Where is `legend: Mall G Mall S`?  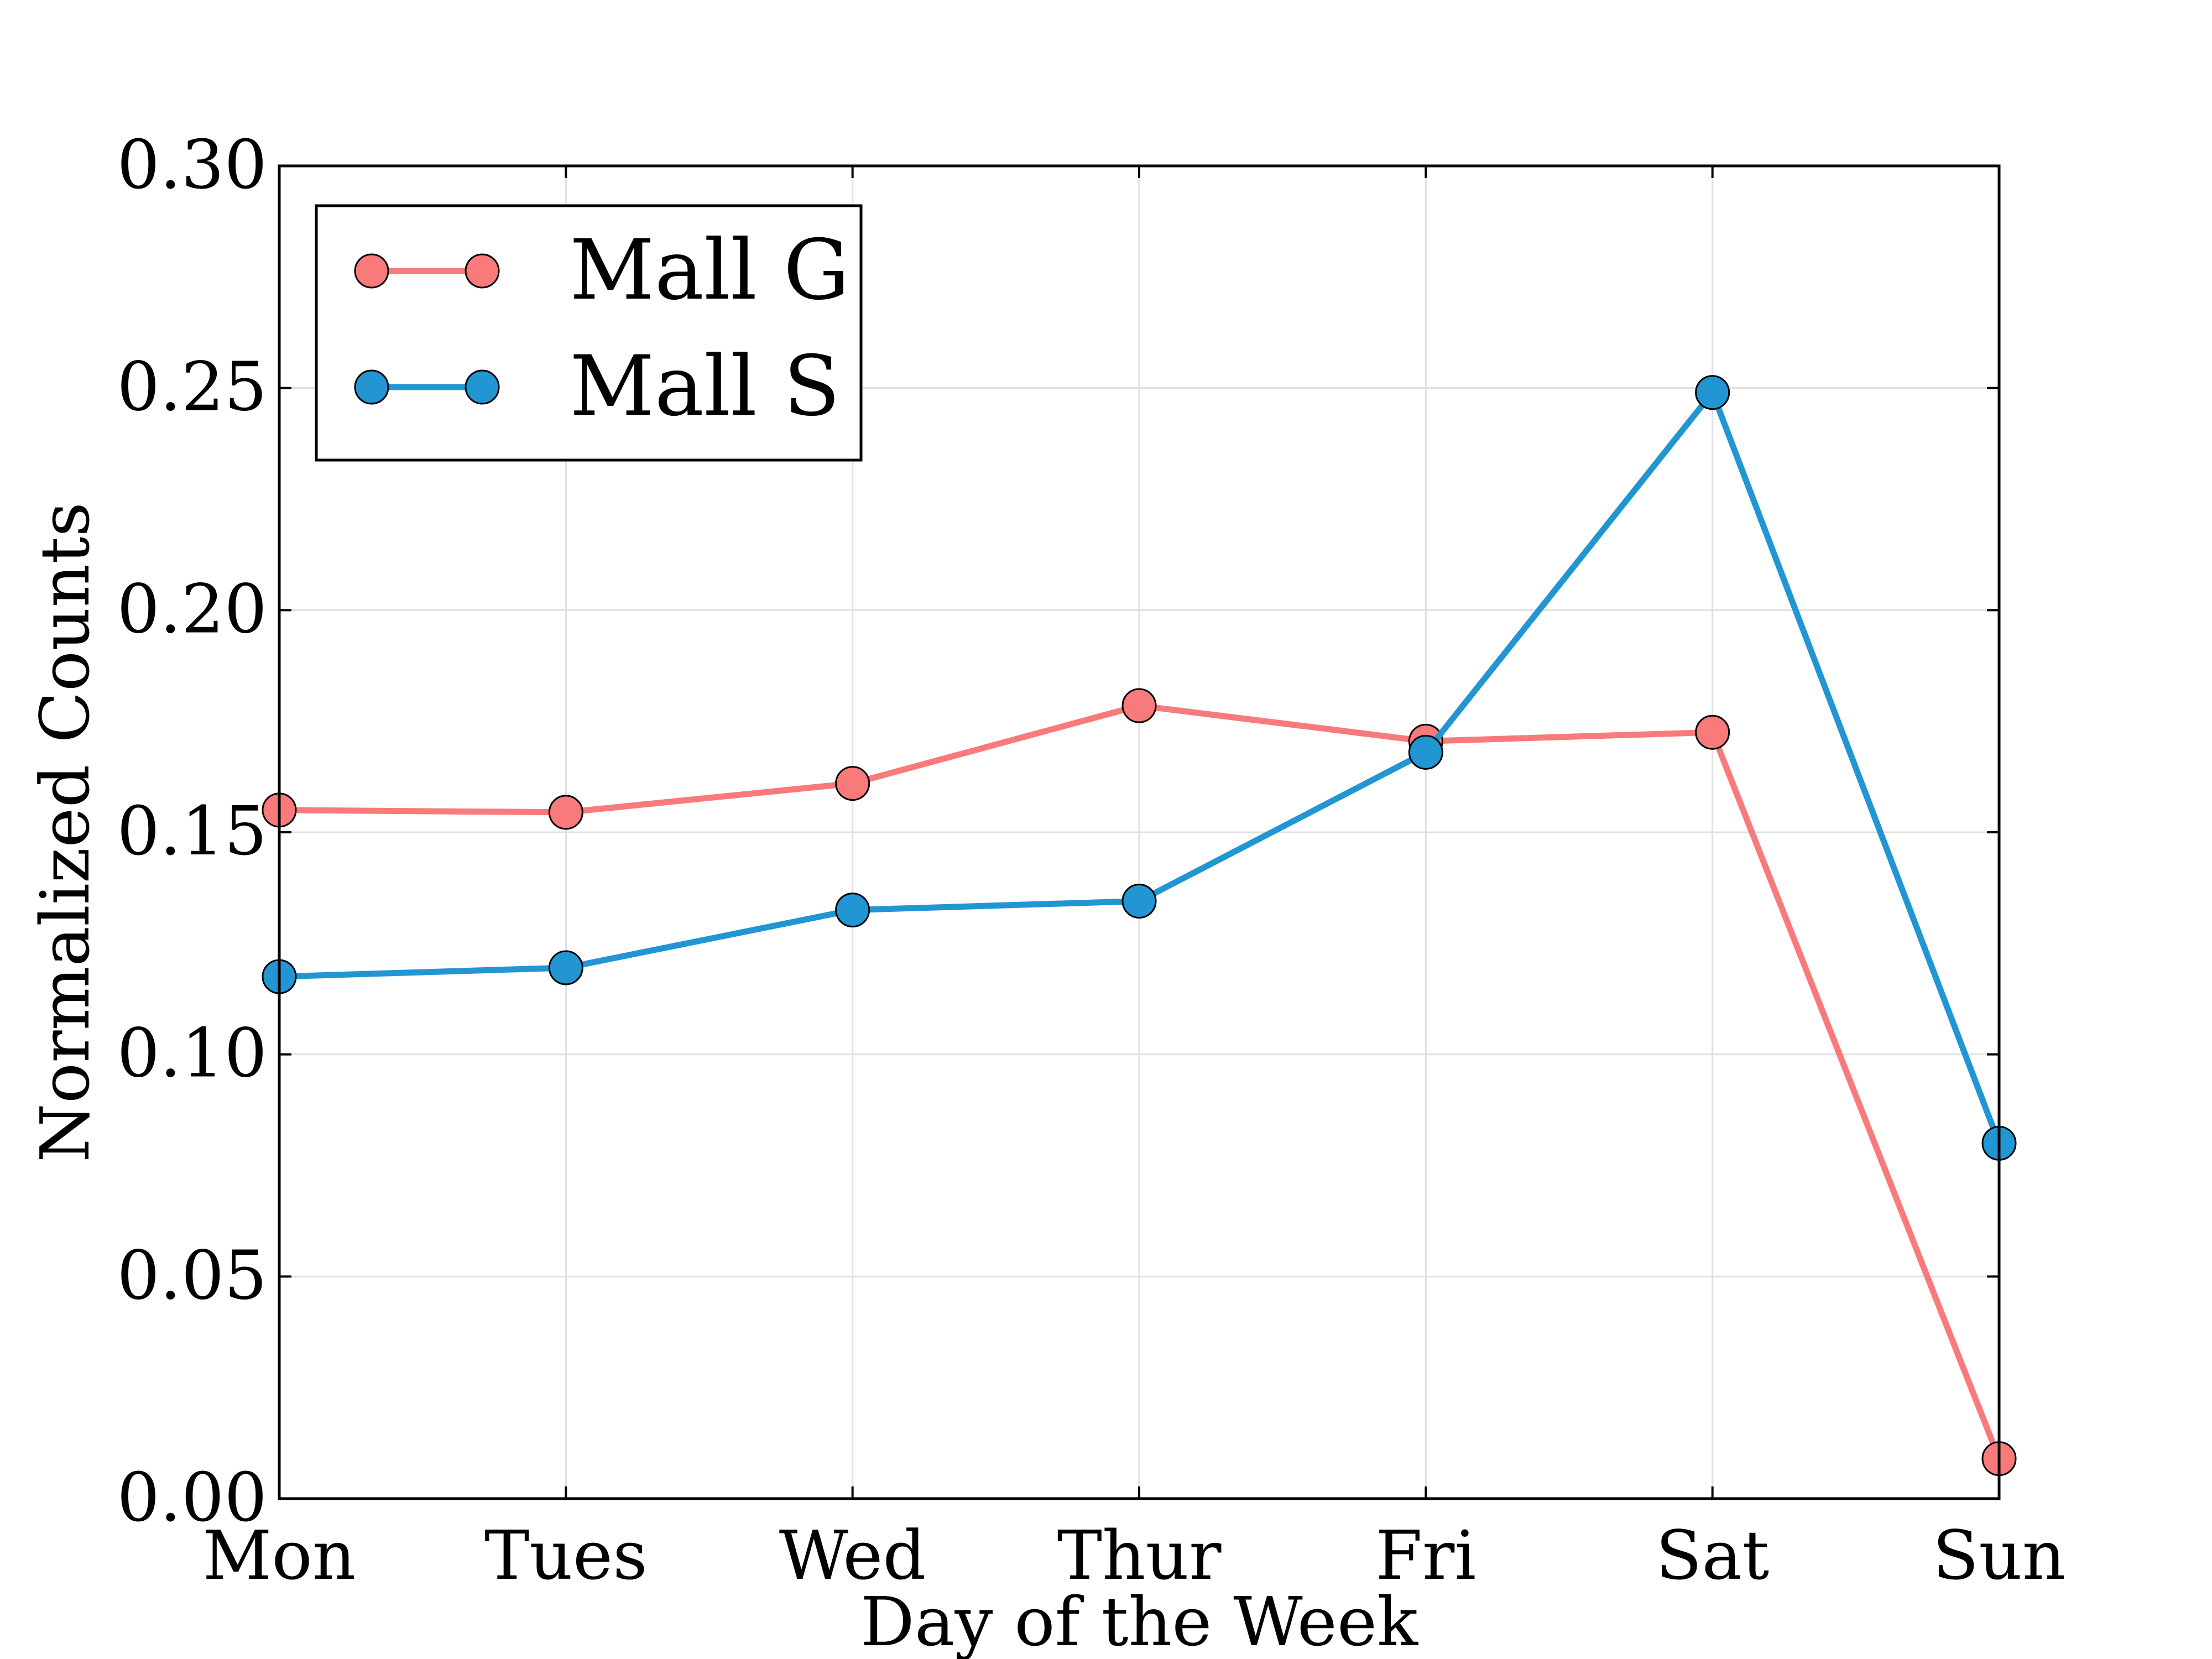
legend: Mall G Mall S is located at coordinates (589, 333).